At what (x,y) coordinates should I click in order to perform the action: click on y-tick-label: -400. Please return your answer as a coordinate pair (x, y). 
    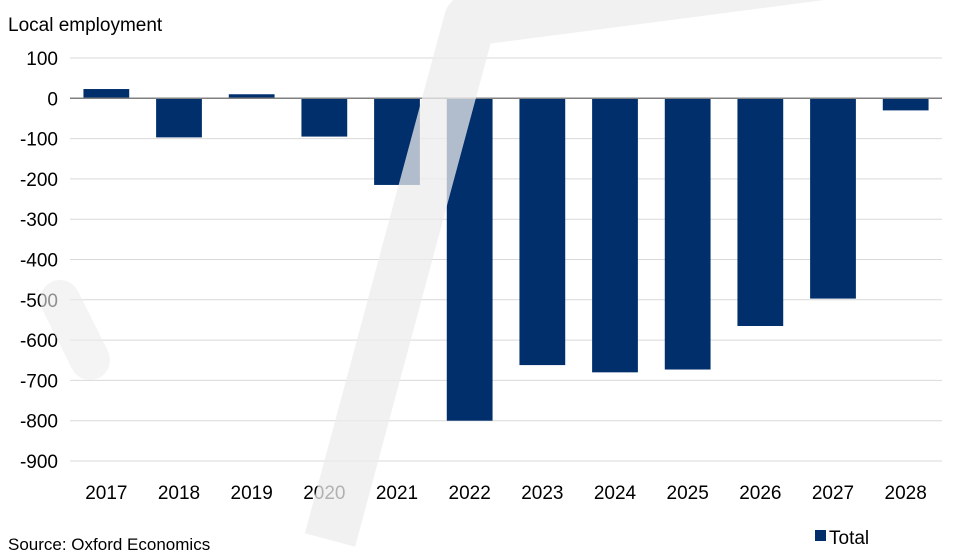
    Looking at the image, I should click on (39, 261).